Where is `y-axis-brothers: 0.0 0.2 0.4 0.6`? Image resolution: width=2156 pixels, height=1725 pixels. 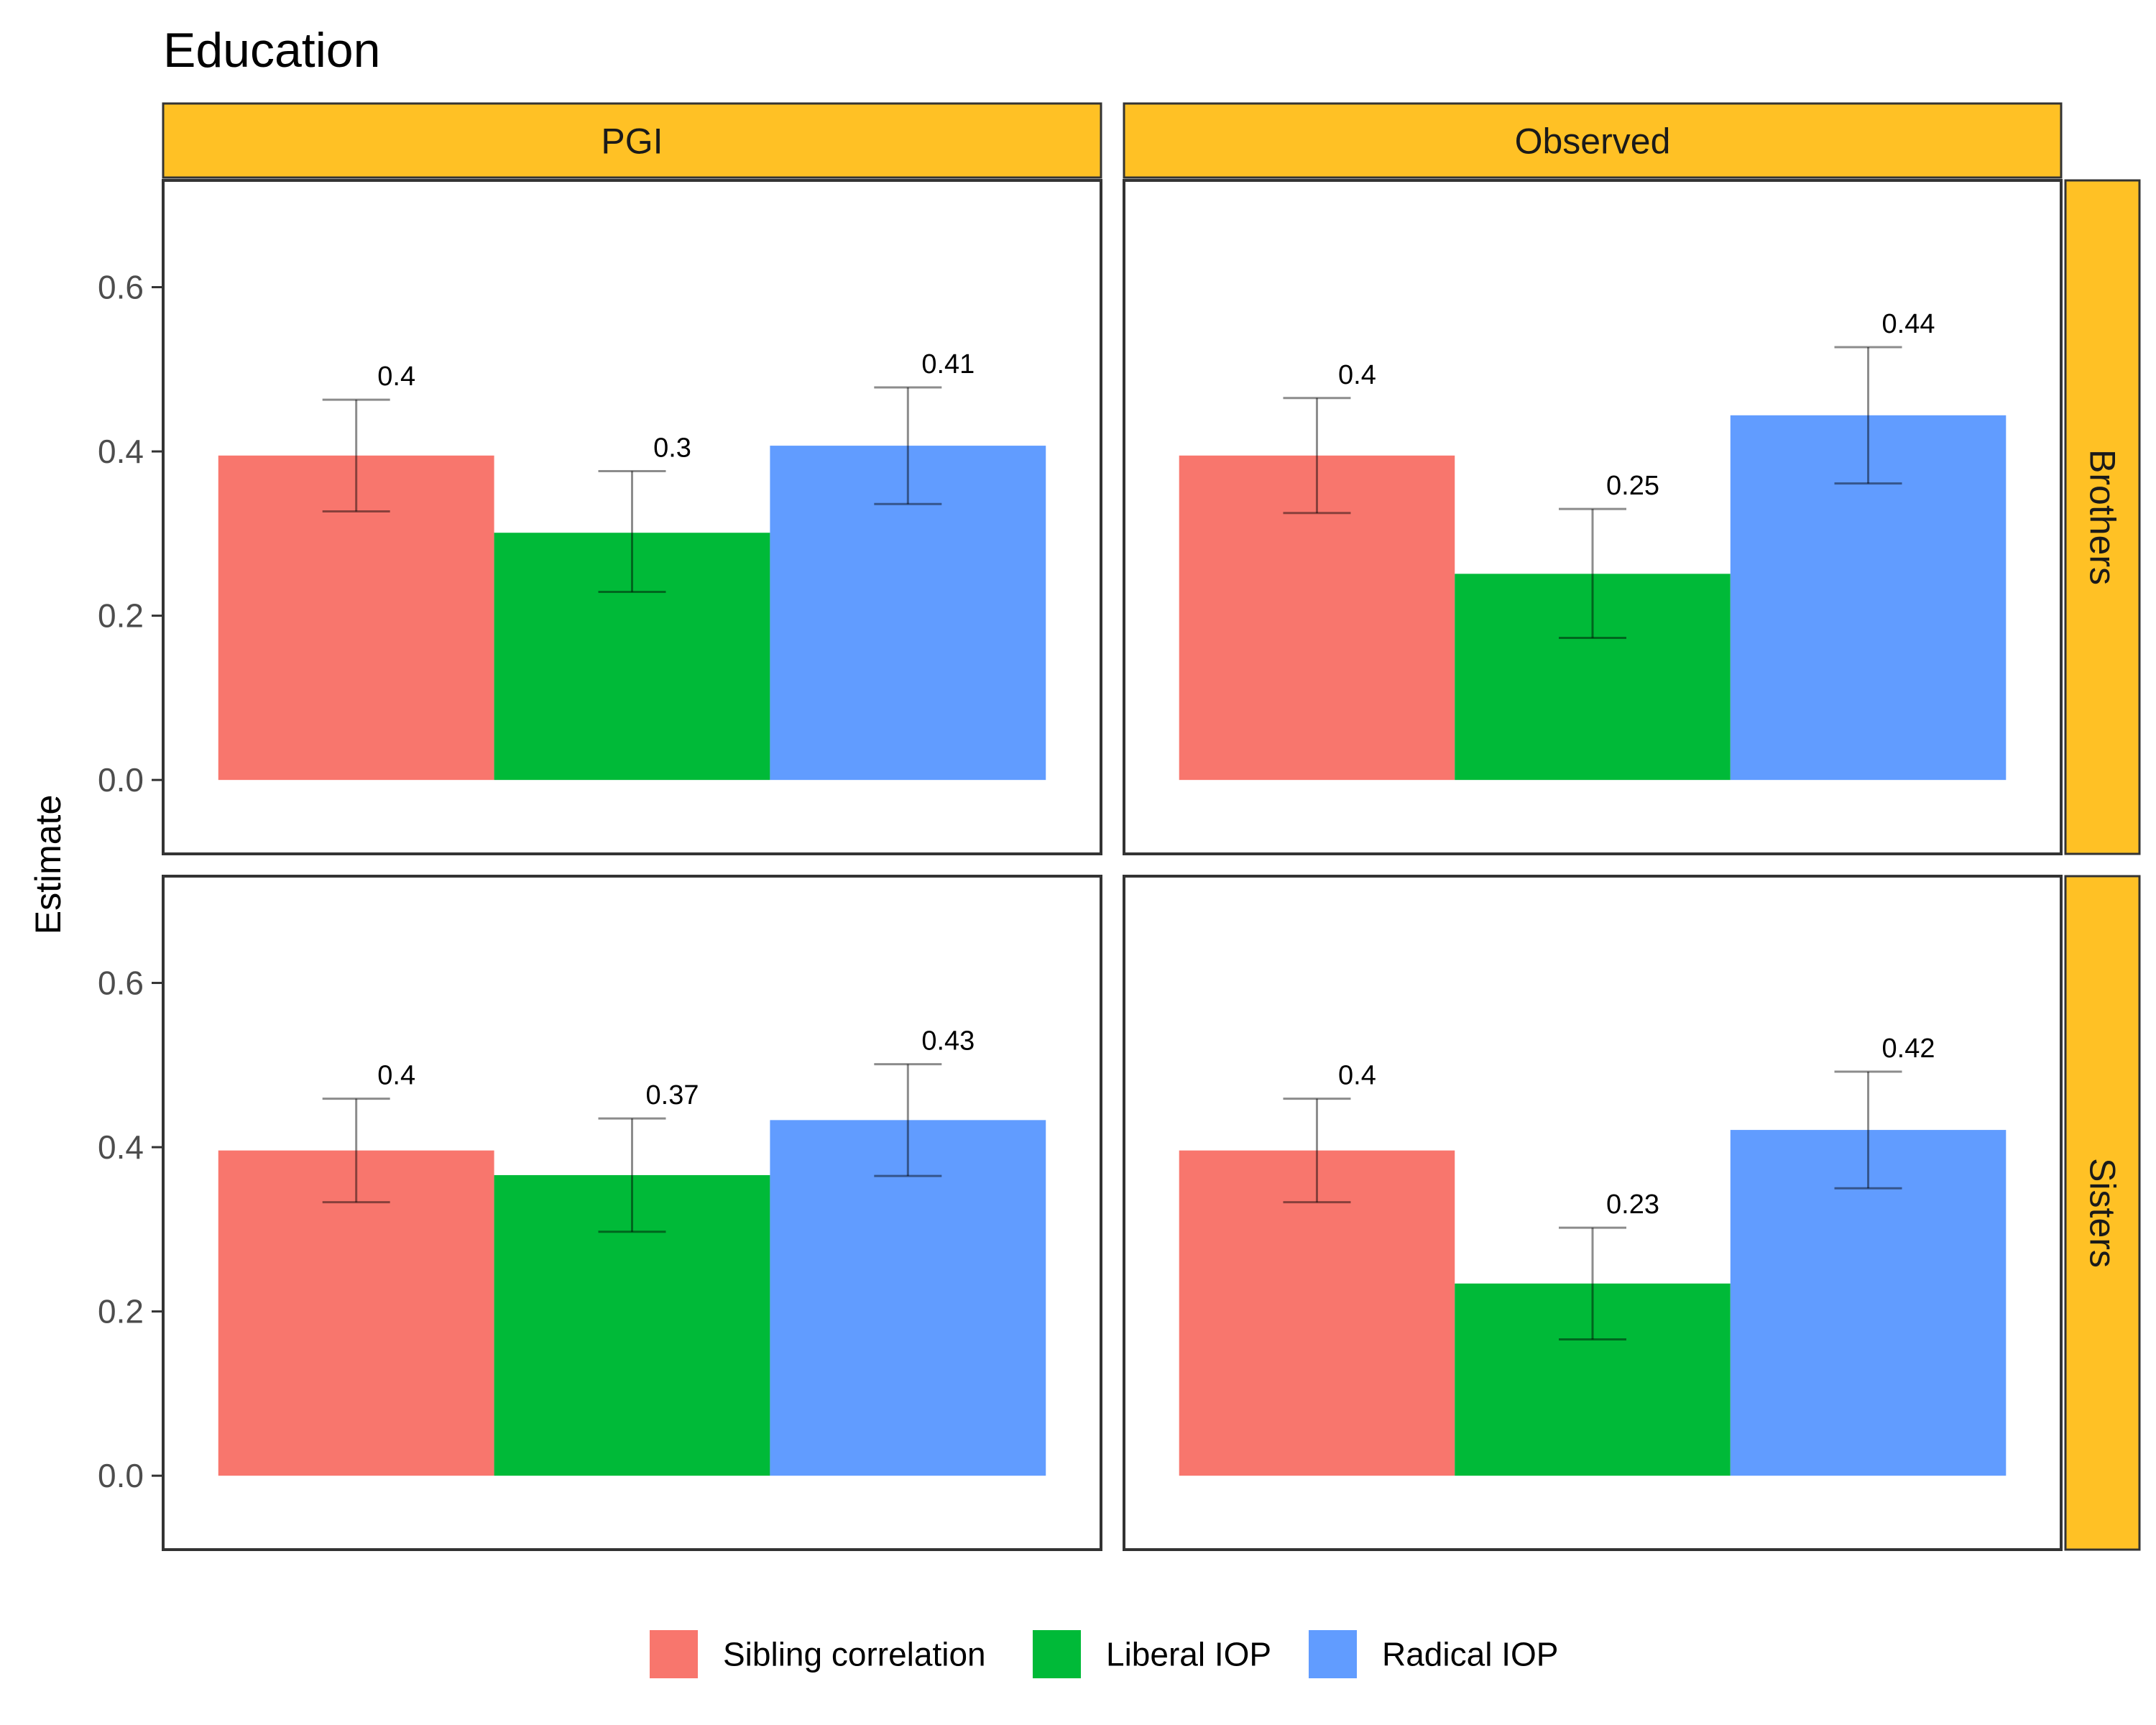
y-axis-brothers: 0.0 0.2 0.4 0.6 is located at coordinates (130, 534).